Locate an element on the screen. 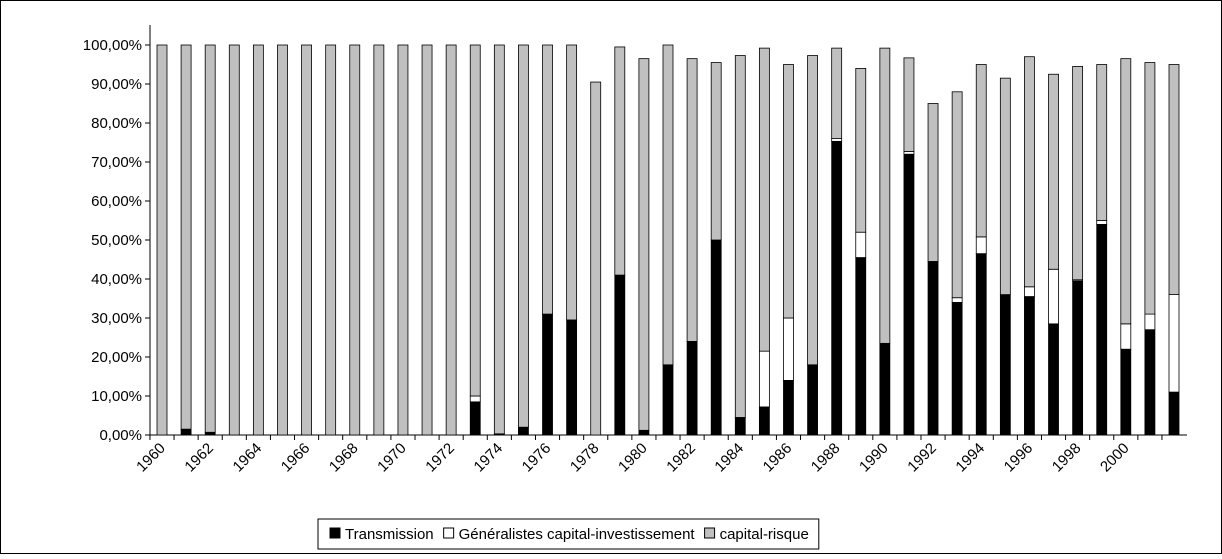  y-tick-label: 70,00% is located at coordinates (116, 162).